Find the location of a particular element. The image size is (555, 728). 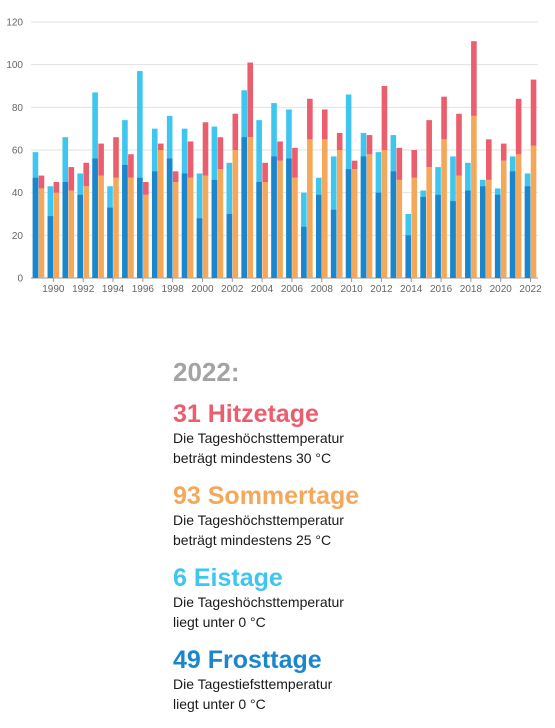

bar-sommertage-1996 is located at coordinates (146, 236).